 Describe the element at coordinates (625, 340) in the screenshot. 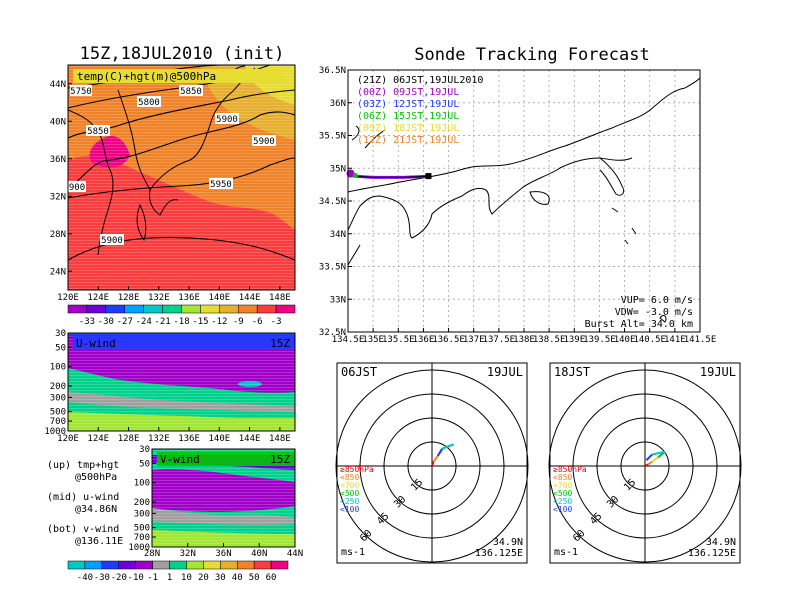

I see `map-x-tick-label: 140E` at that location.